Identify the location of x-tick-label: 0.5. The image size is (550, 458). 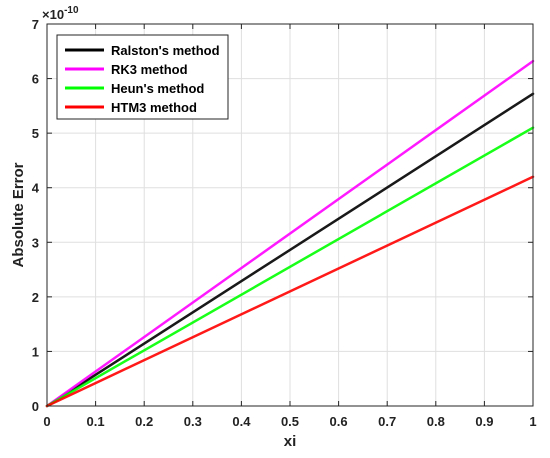
(290, 421).